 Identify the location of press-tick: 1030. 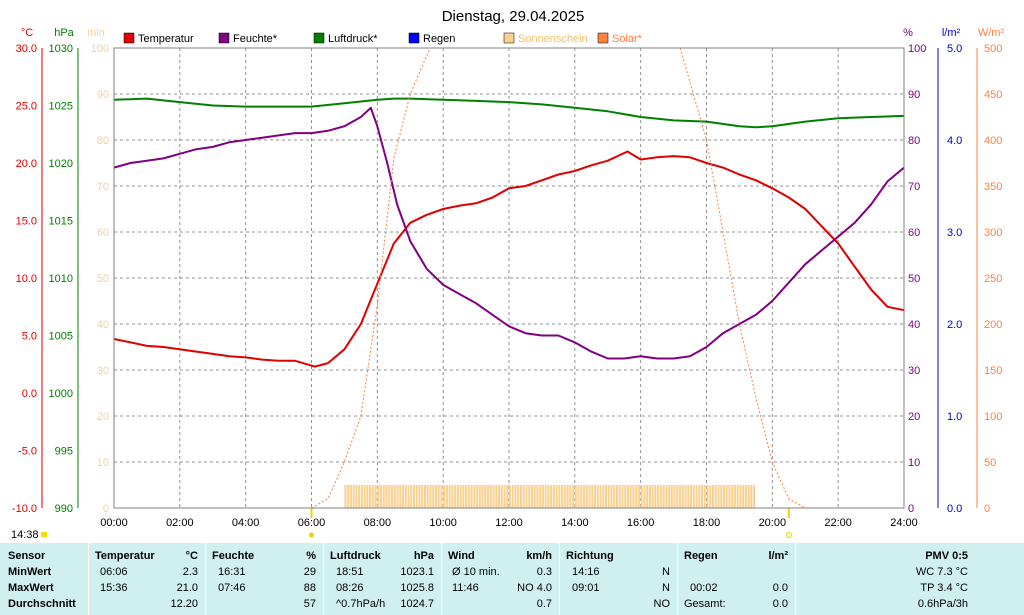
(61, 49).